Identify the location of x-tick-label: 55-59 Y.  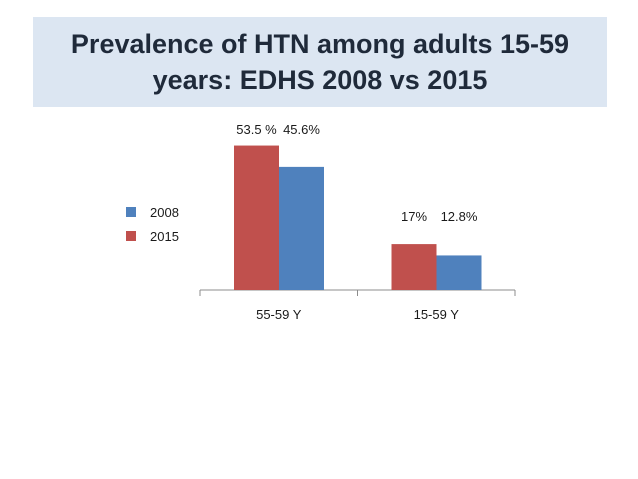
(279, 314).